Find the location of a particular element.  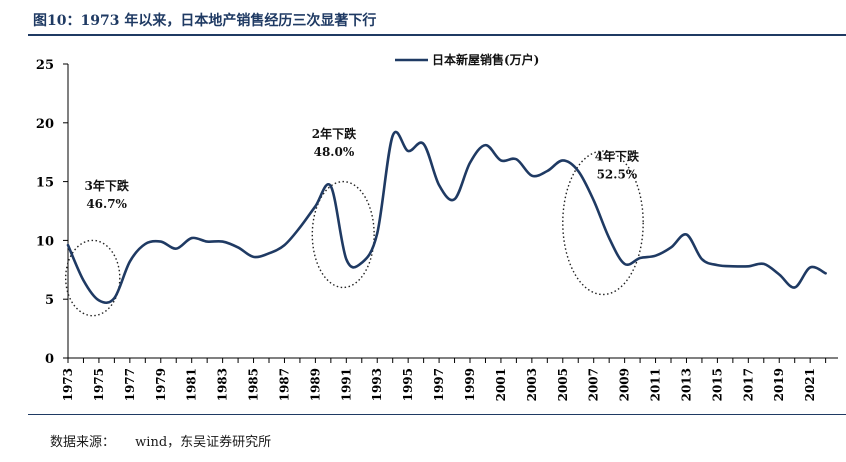

x-tick-label: 1977 is located at coordinates (130, 384).